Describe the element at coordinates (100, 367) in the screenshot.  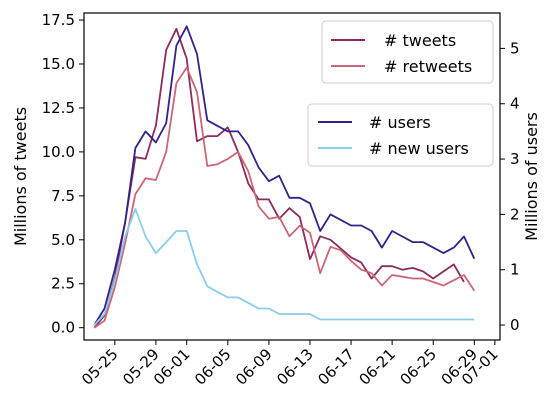
I see `x-tick-label: 05-25` at that location.